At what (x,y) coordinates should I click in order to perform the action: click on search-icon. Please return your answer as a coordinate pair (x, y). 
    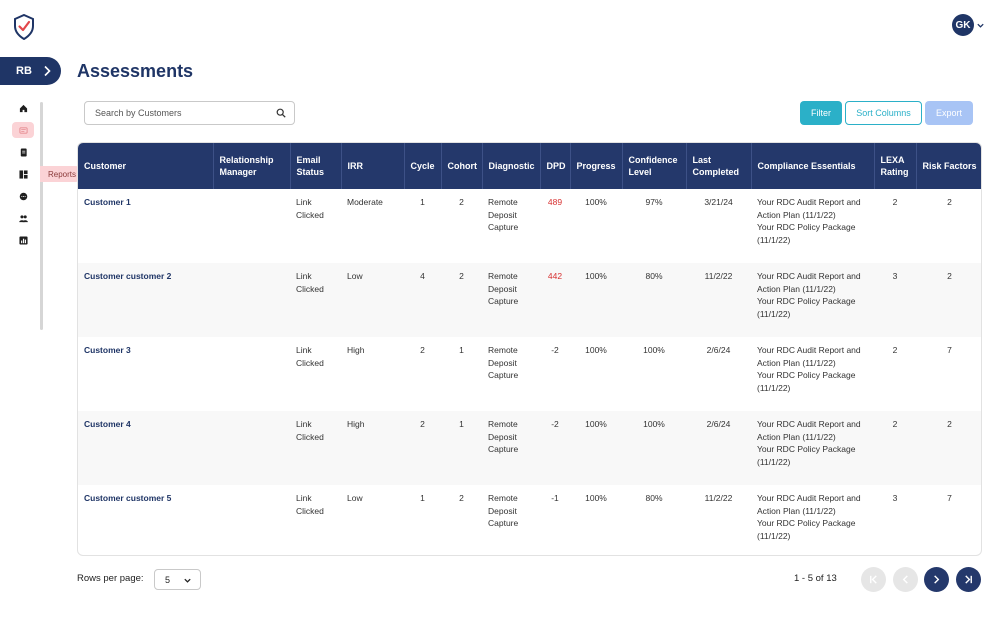
    Looking at the image, I should click on (281, 113).